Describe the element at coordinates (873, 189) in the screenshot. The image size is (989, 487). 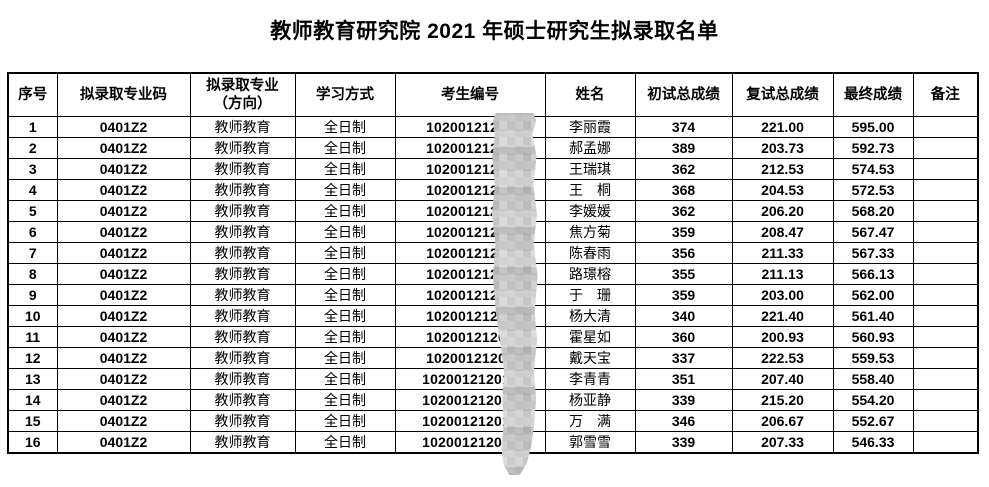
I see `cell-final: 572.53` at that location.